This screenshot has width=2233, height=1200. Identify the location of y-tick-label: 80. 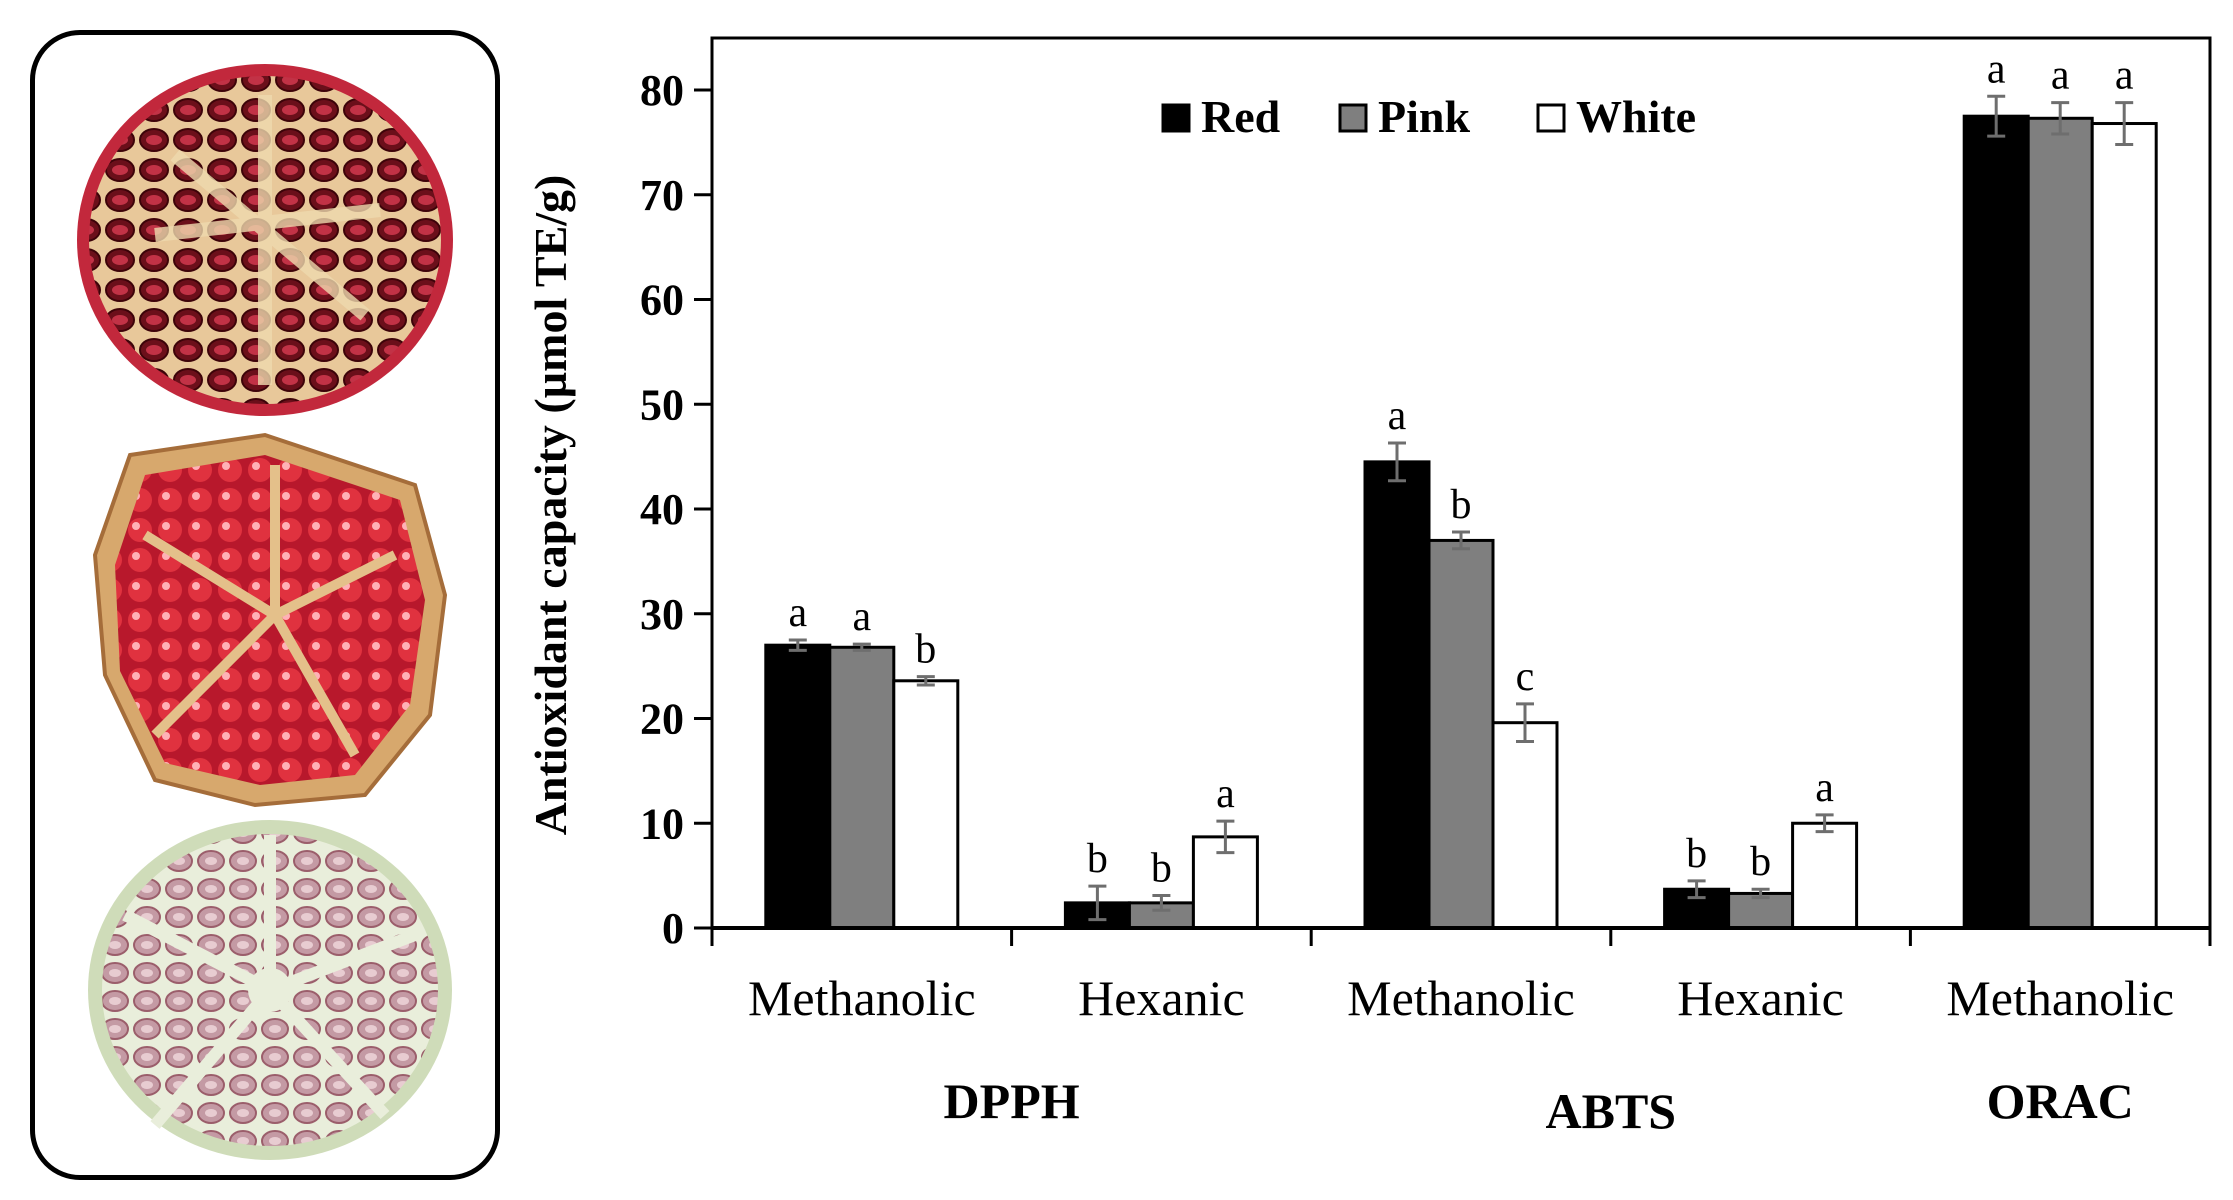
(662, 90).